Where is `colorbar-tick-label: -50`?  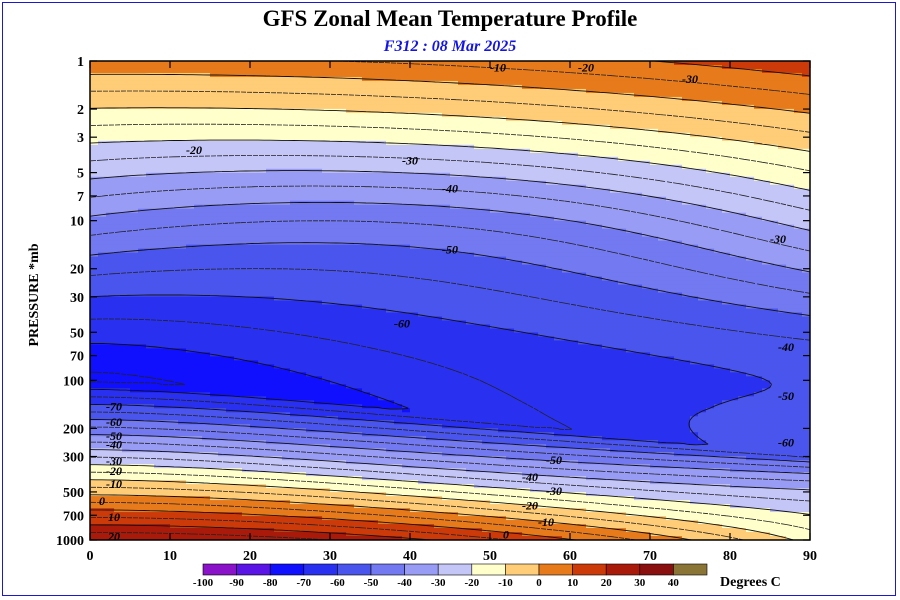
colorbar-tick-label: -50 is located at coordinates (371, 583).